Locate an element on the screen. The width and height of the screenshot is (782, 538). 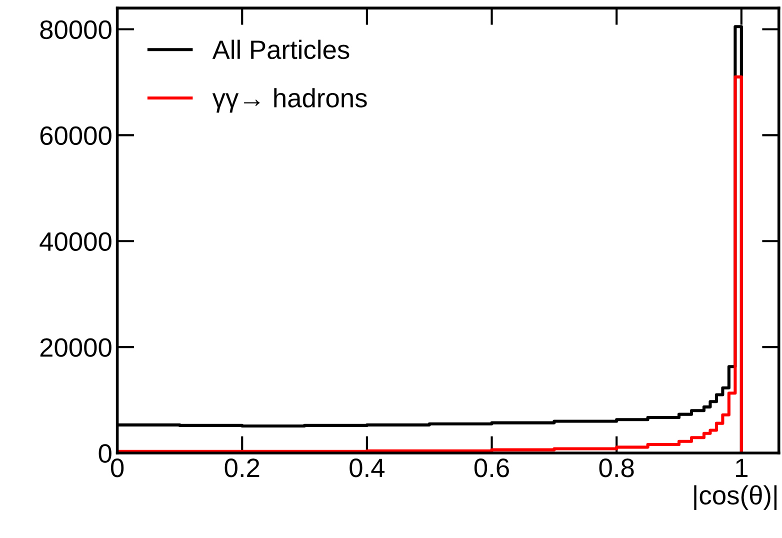
x-axis-title: |cos(θ)| is located at coordinates (735, 497).